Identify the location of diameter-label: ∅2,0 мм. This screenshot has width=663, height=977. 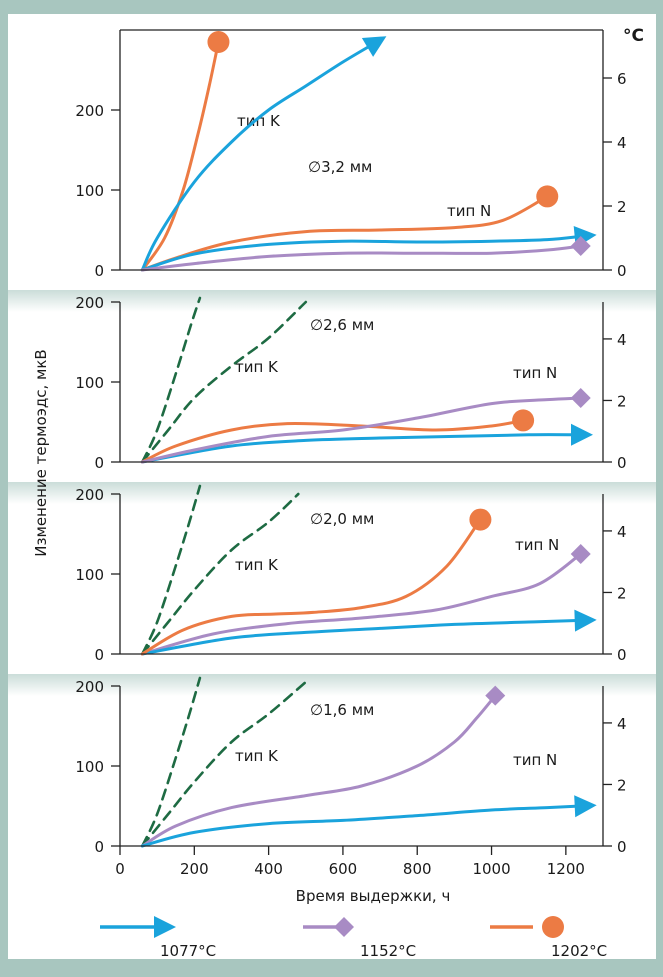
(342, 519).